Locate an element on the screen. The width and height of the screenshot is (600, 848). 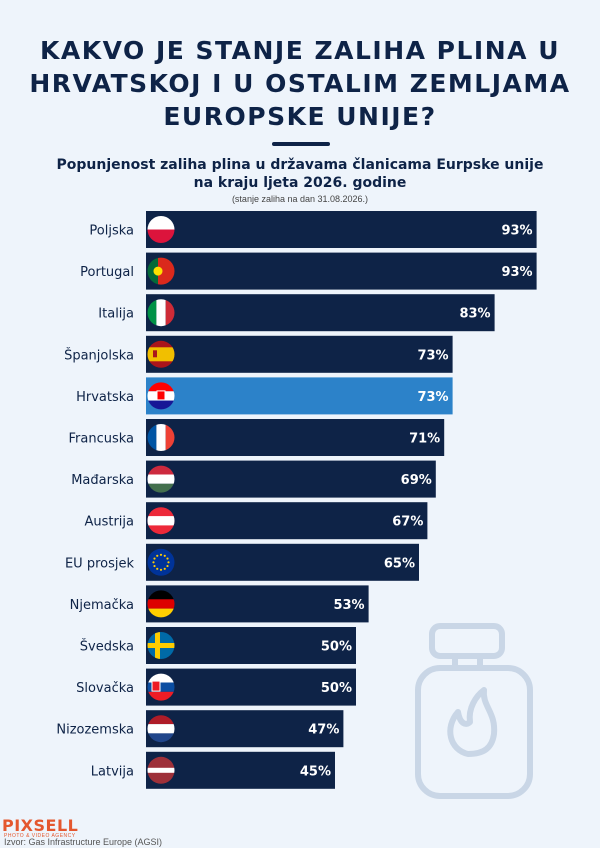
source-note: Izvor: Gas Infrastructure Europe (AGSI) is located at coordinates (83, 842).